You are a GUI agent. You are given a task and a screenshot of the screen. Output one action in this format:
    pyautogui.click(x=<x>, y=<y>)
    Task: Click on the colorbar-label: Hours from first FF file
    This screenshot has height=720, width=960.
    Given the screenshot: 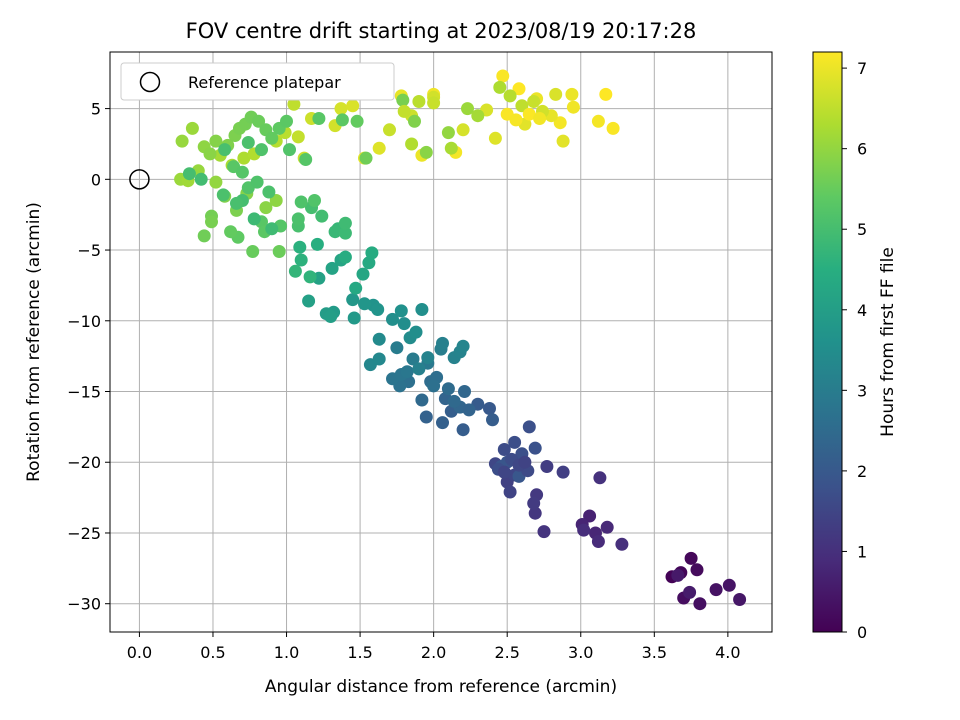 What is the action you would take?
    pyautogui.click(x=888, y=342)
    